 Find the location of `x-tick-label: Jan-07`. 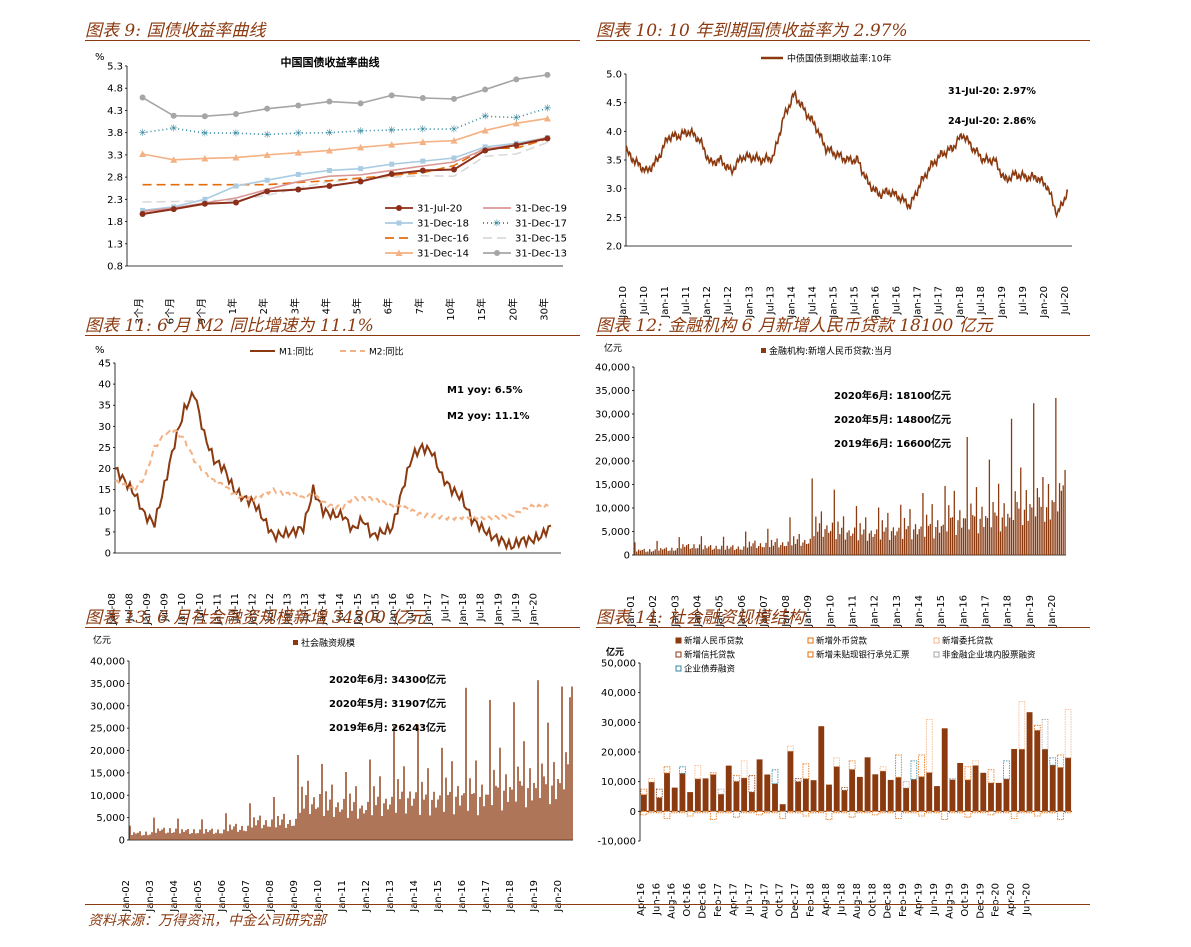

x-tick-label: Jan-07 is located at coordinates (764, 611).